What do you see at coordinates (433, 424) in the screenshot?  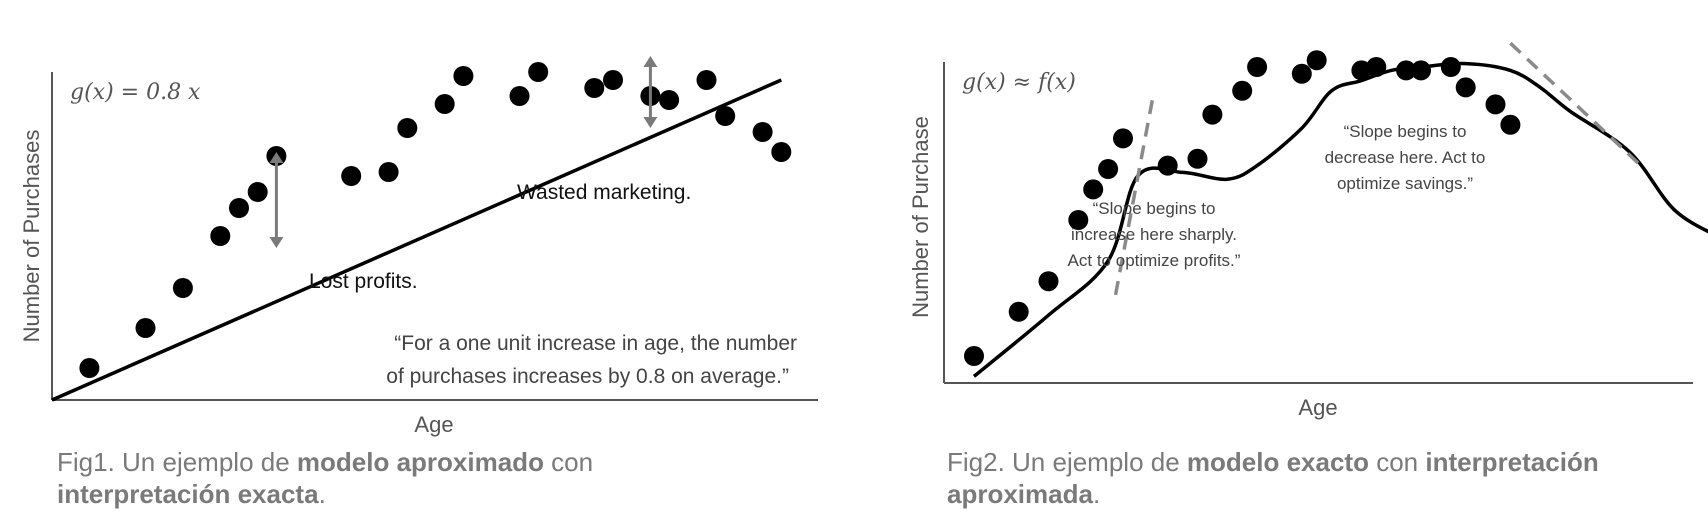 I see `fig1-x-axis-label: Age` at bounding box center [433, 424].